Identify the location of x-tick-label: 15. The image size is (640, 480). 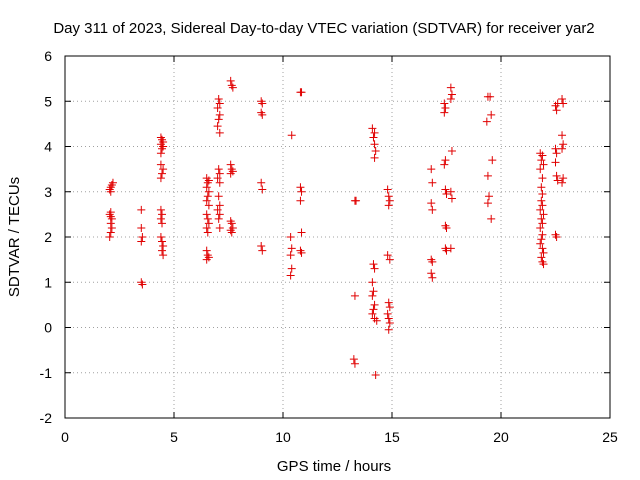
(392, 437).